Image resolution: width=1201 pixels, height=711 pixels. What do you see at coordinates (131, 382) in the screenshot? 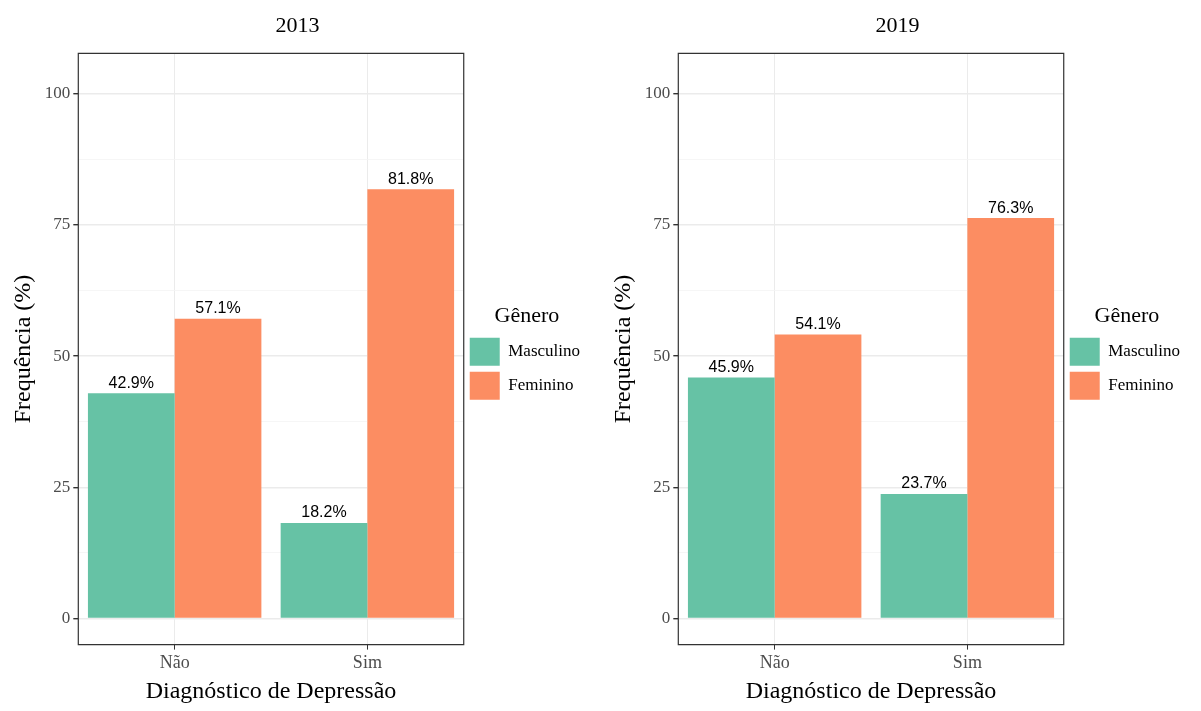
I see `data-label: 42.9%` at bounding box center [131, 382].